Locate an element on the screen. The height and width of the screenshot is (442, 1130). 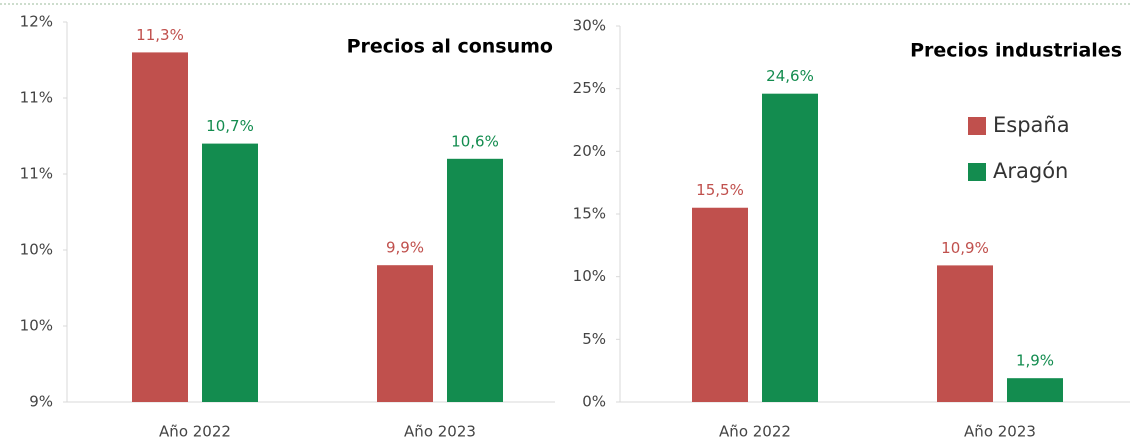
y-tick-label: 30% is located at coordinates (589, 26).